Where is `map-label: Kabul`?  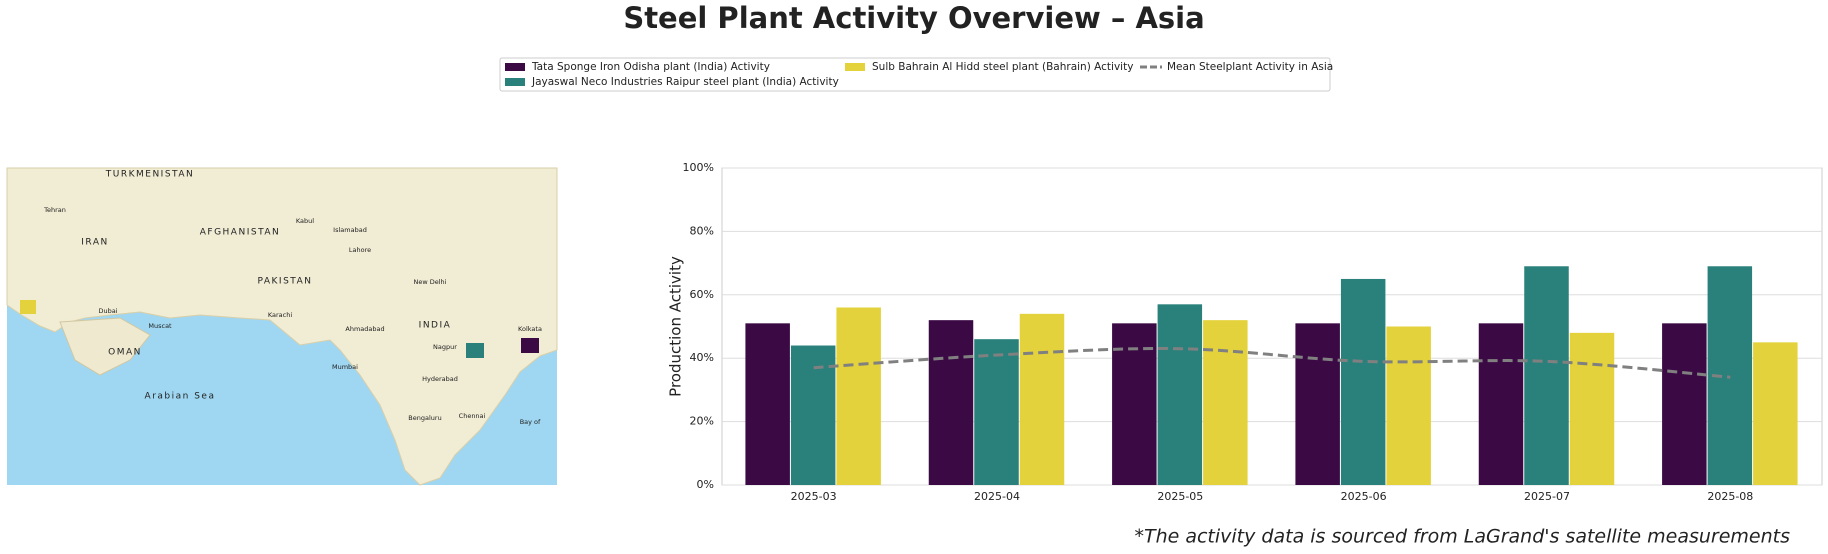
map-label: Kabul is located at coordinates (305, 221).